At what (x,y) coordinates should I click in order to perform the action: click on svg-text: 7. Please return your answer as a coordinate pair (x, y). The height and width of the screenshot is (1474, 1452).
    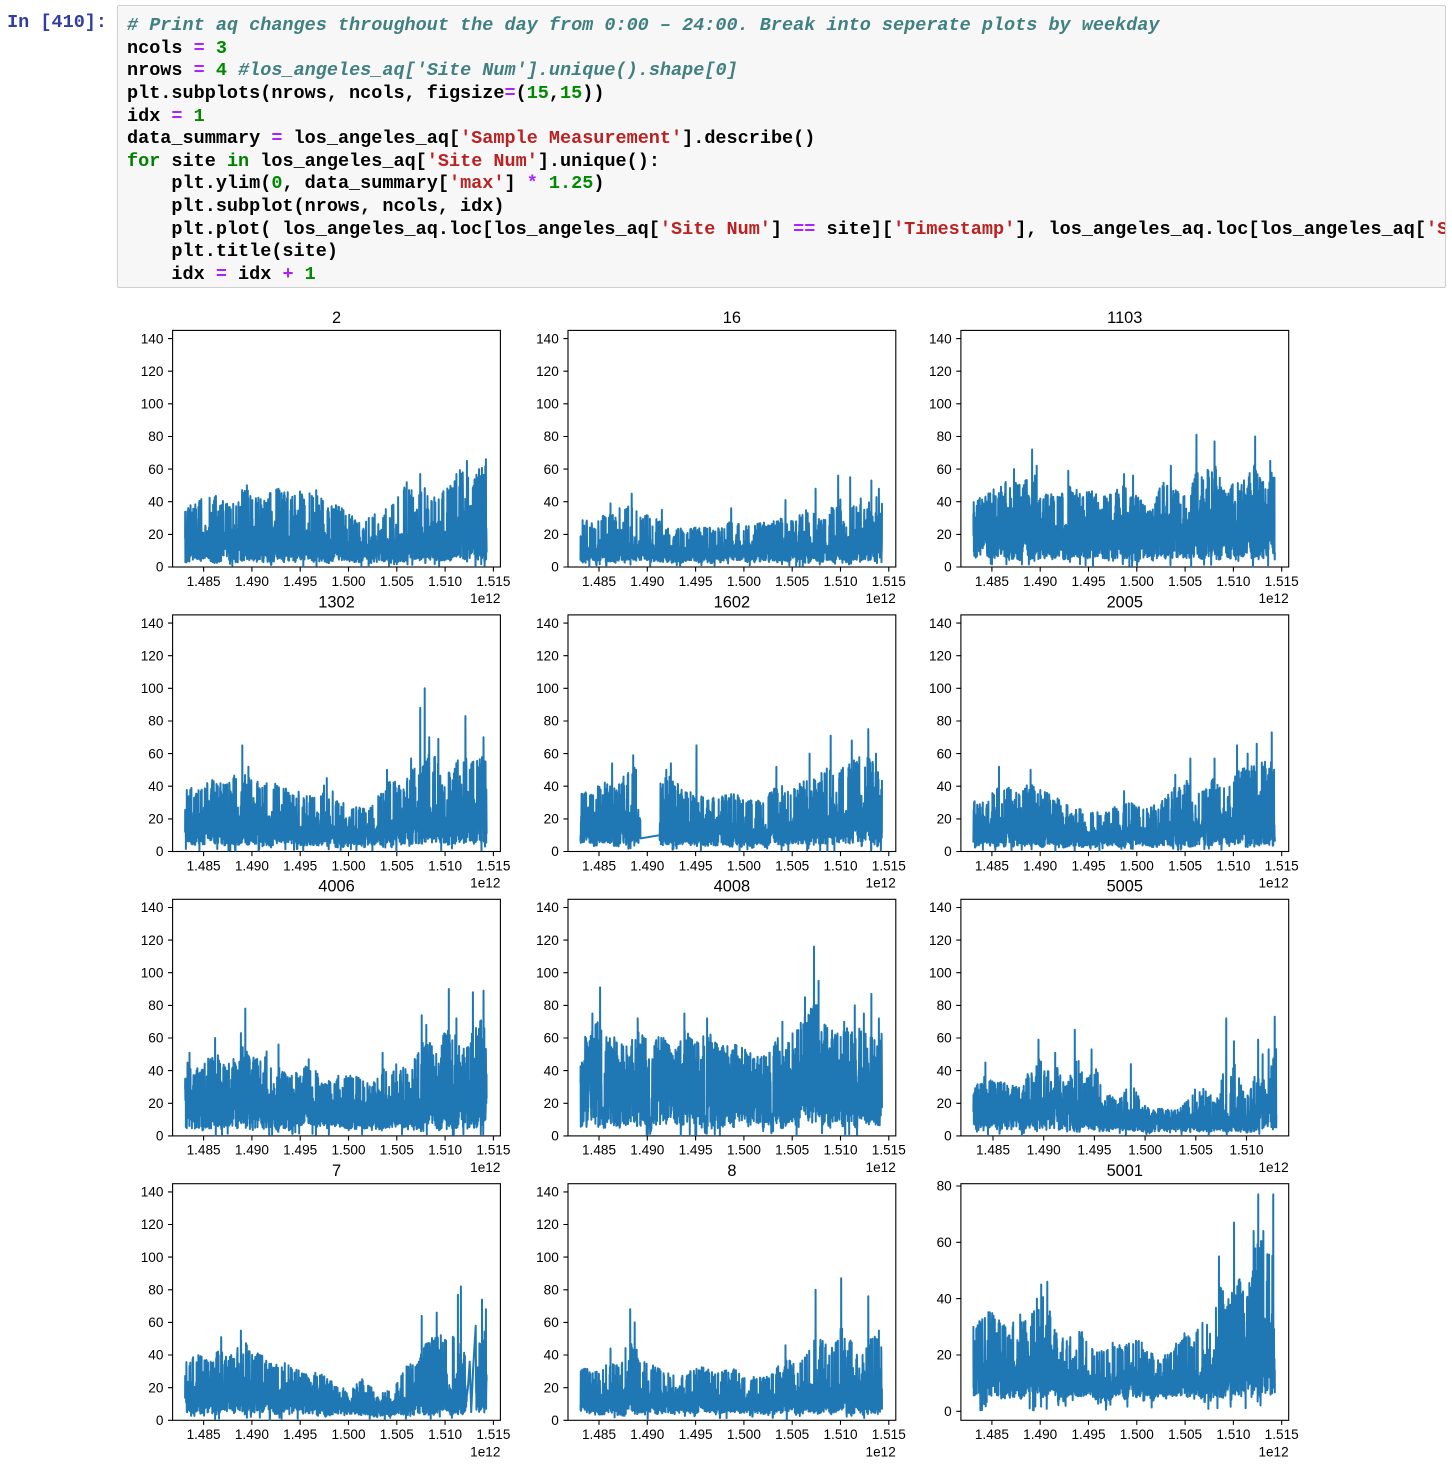
    Looking at the image, I should click on (336, 1171).